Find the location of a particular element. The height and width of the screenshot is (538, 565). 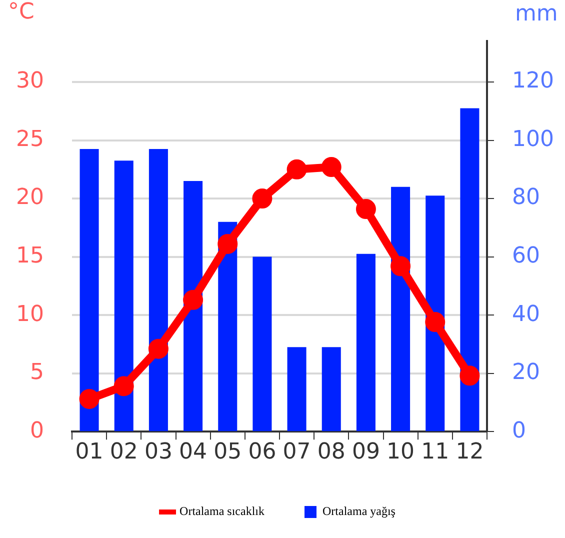

legend-label: Ortalama yağış is located at coordinates (359, 511).